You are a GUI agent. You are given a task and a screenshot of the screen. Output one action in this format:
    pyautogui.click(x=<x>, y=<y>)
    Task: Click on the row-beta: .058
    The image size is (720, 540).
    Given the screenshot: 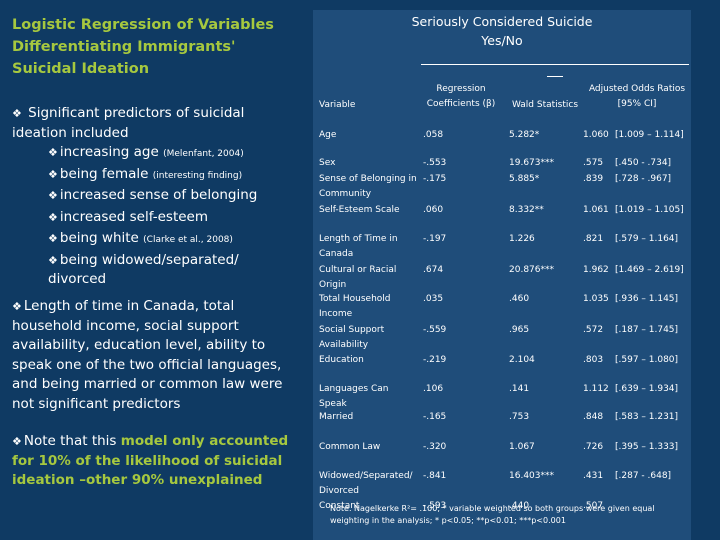 What is the action you would take?
    pyautogui.click(x=433, y=135)
    